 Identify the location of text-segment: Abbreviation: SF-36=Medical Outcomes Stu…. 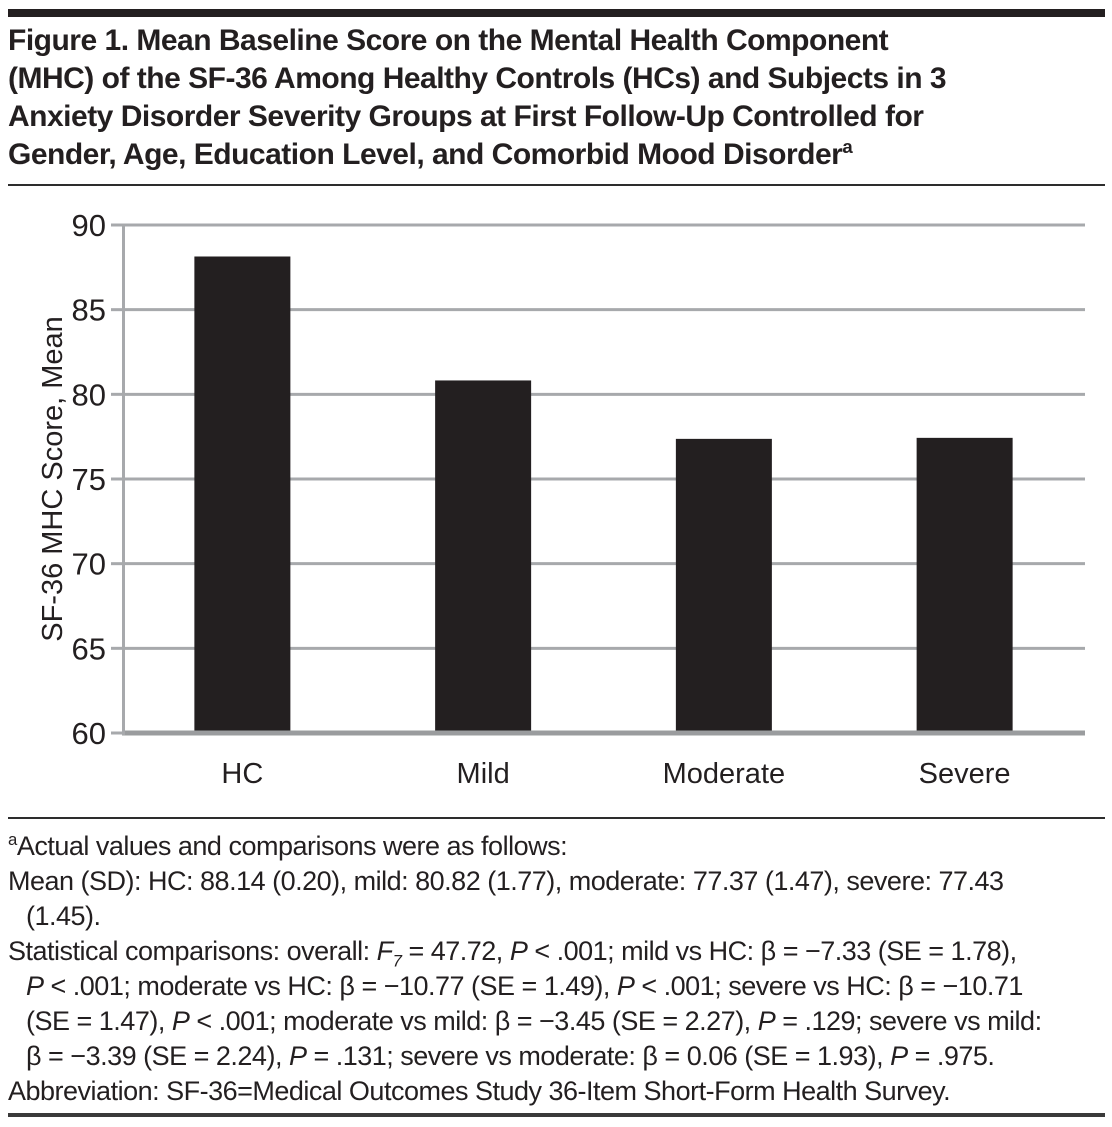
(479, 1091).